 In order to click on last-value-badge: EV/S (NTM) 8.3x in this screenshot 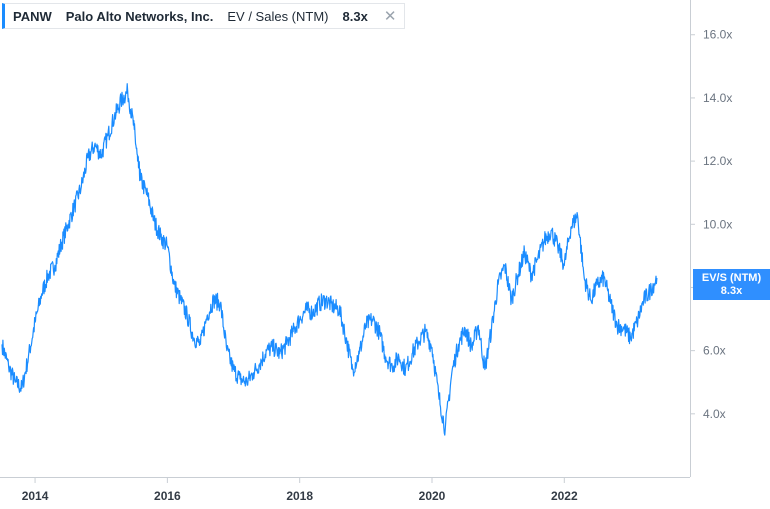, I will do `click(731, 284)`.